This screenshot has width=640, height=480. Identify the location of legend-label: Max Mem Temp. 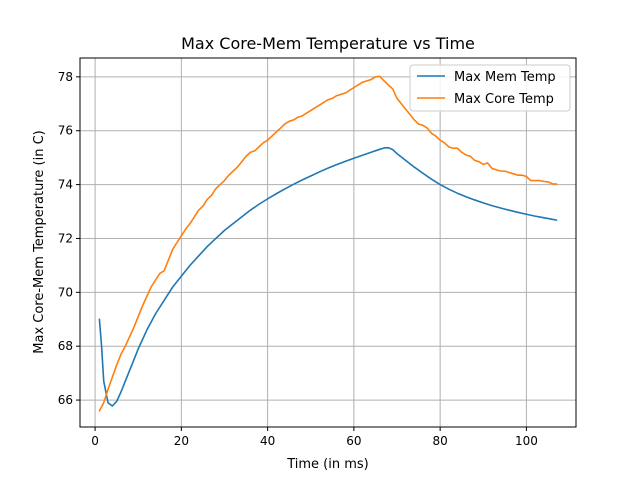
(505, 77).